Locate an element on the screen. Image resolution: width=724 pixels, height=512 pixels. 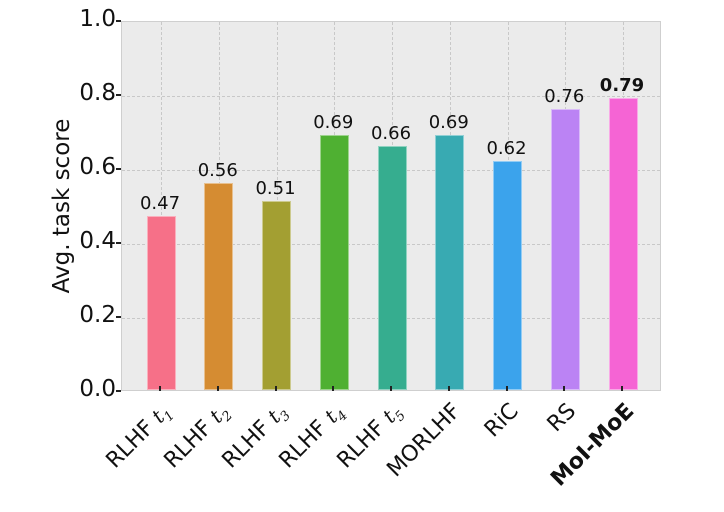
bar-ric is located at coordinates (507, 275).